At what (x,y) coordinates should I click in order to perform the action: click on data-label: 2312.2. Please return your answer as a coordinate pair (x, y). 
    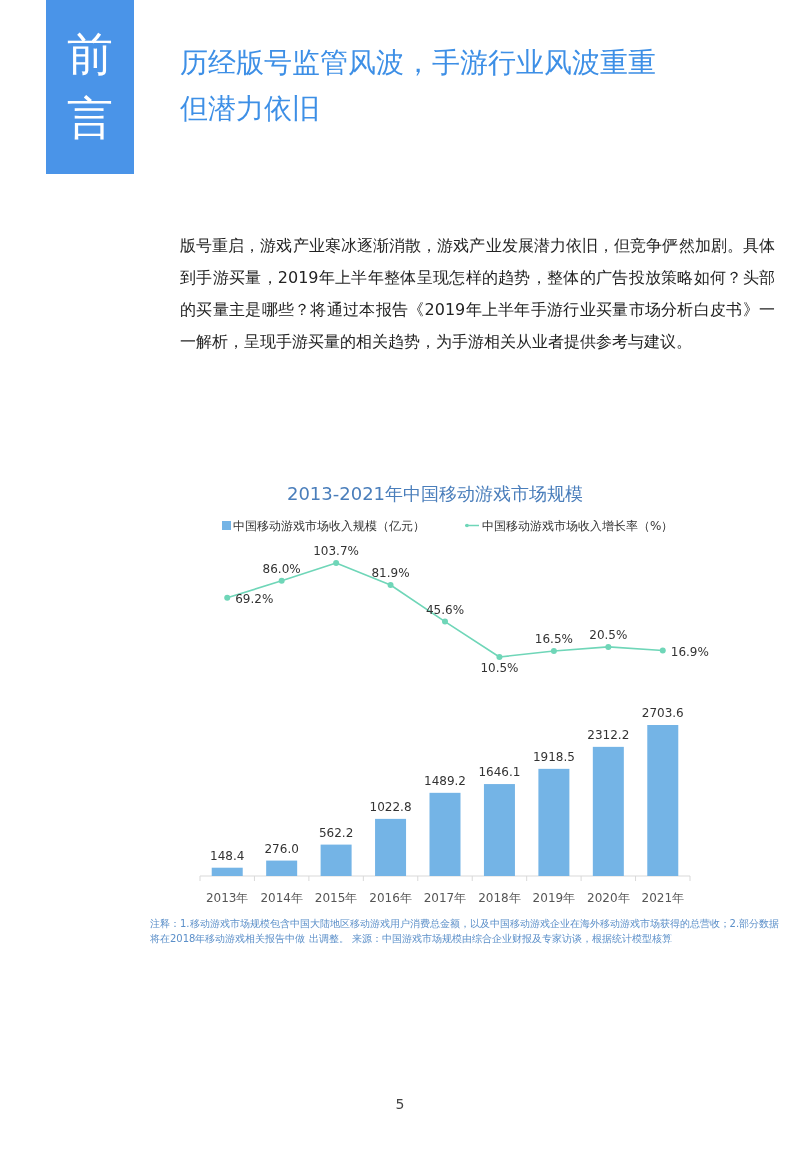
    Looking at the image, I should click on (608, 734).